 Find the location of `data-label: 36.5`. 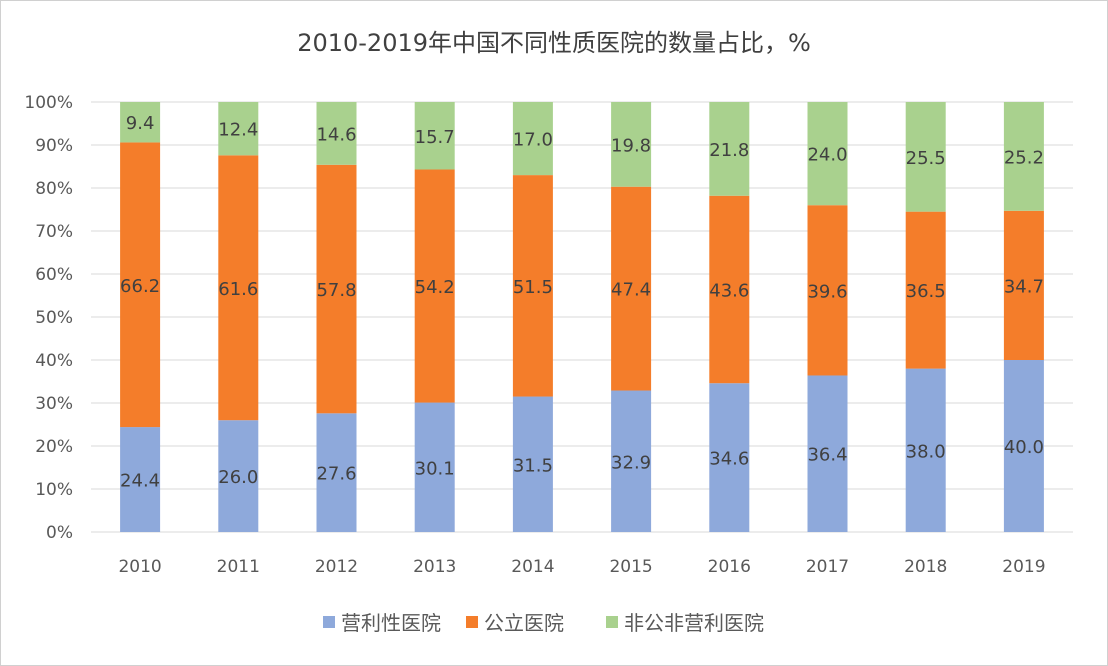

data-label: 36.5 is located at coordinates (926, 291).